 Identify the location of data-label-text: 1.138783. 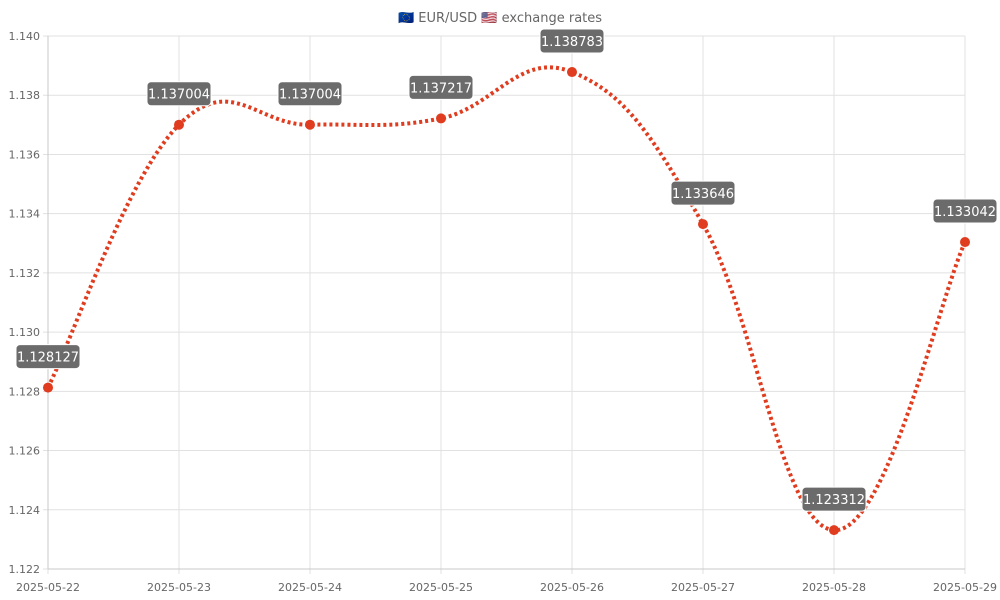
(572, 42).